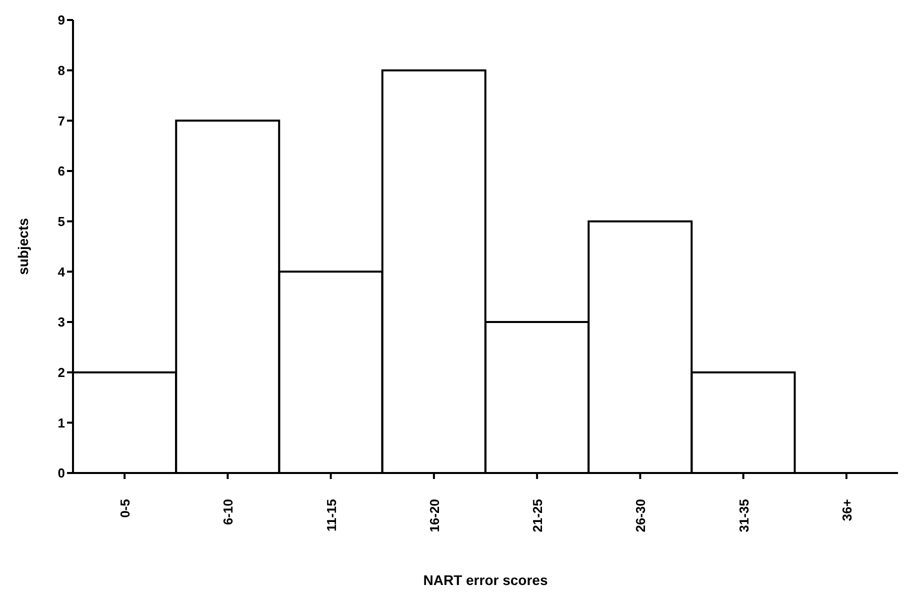  I want to click on y-tick-label: 6, so click(61, 171).